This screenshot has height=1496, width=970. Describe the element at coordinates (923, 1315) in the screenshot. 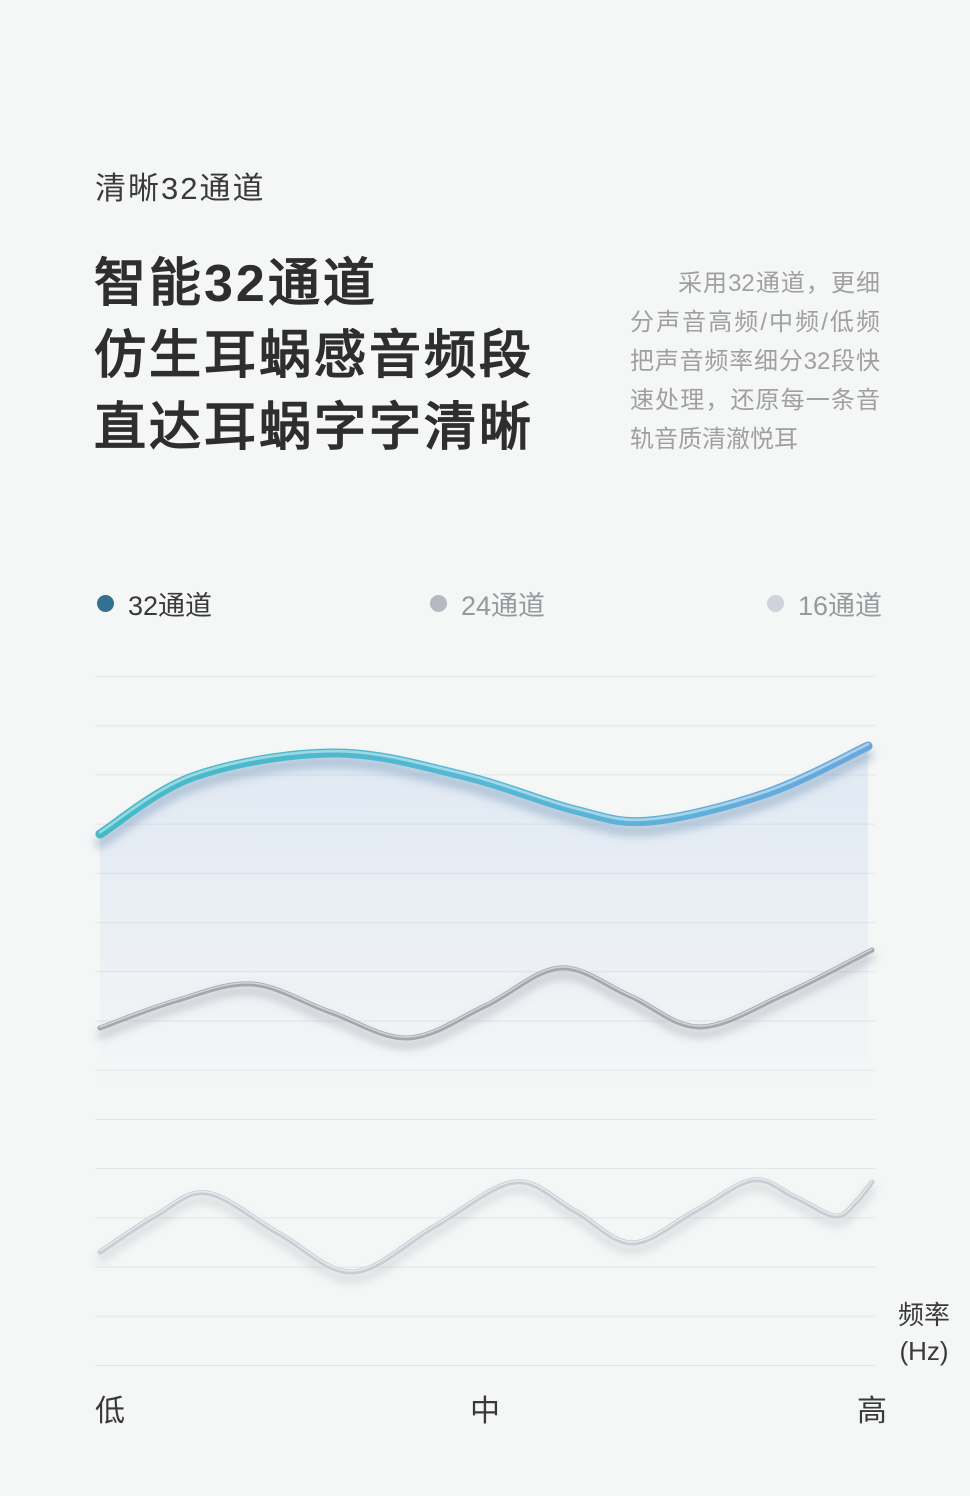

I see `y-axis-label-line-1: 频率` at that location.